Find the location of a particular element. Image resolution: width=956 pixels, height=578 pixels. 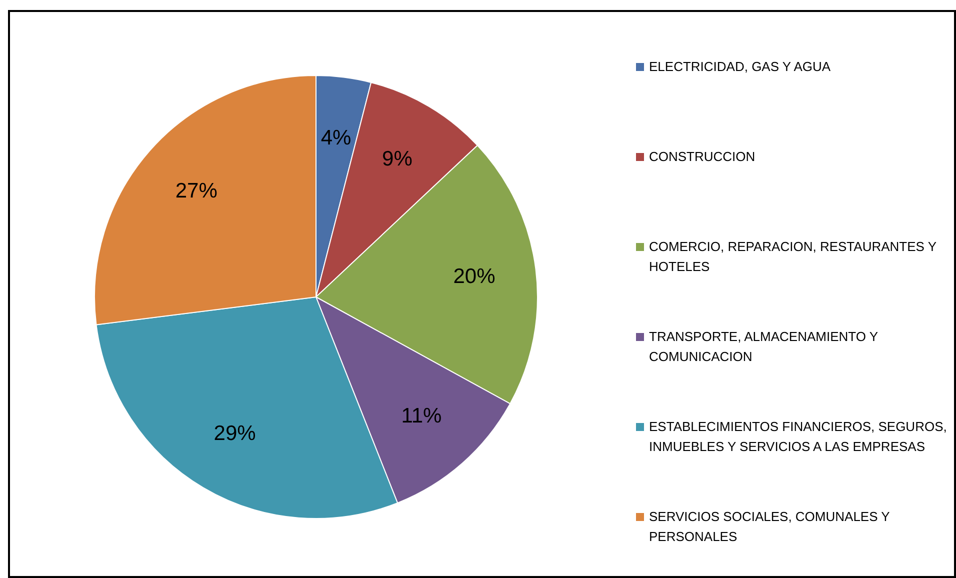

data-label: 27% is located at coordinates (196, 190).